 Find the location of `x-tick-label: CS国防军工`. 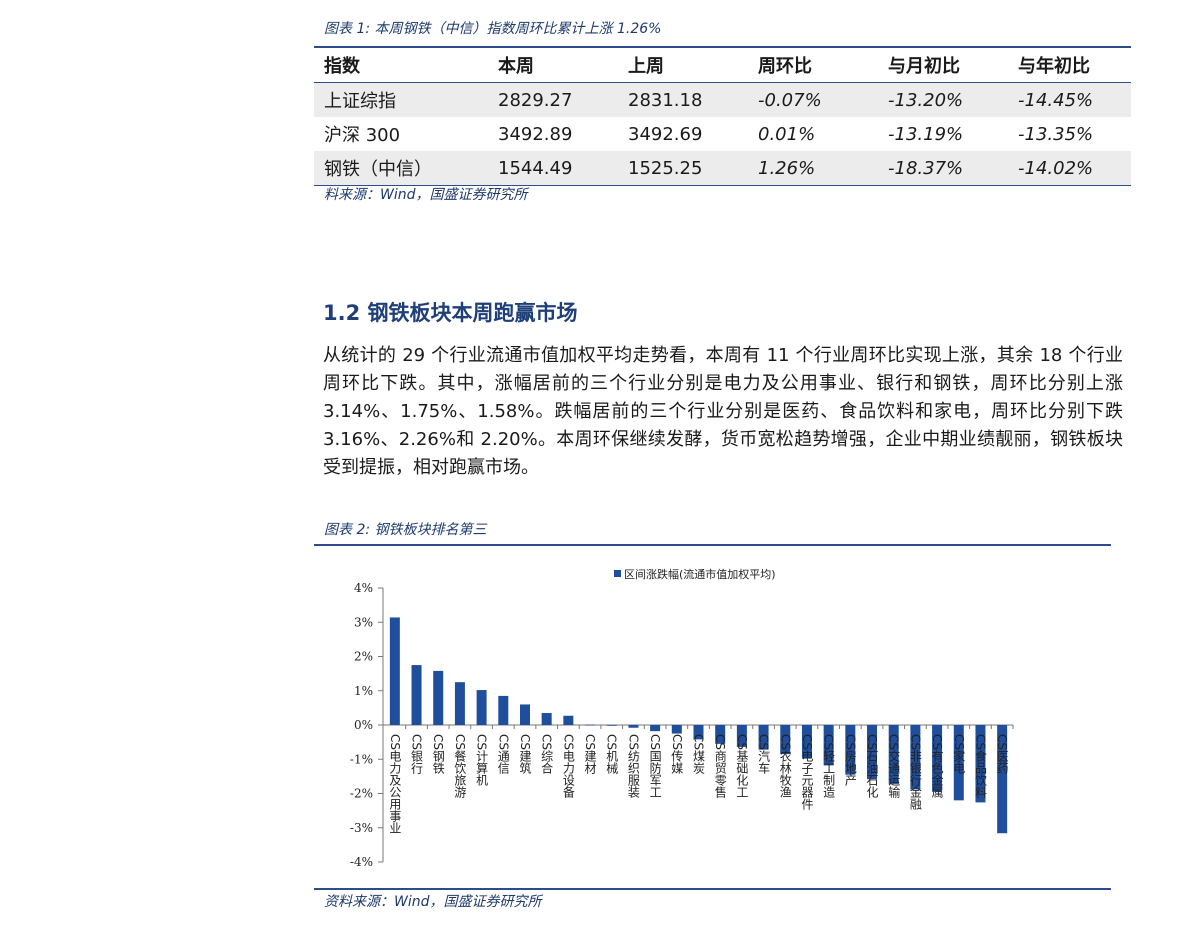

x-tick-label: CS国防军工 is located at coordinates (655, 766).